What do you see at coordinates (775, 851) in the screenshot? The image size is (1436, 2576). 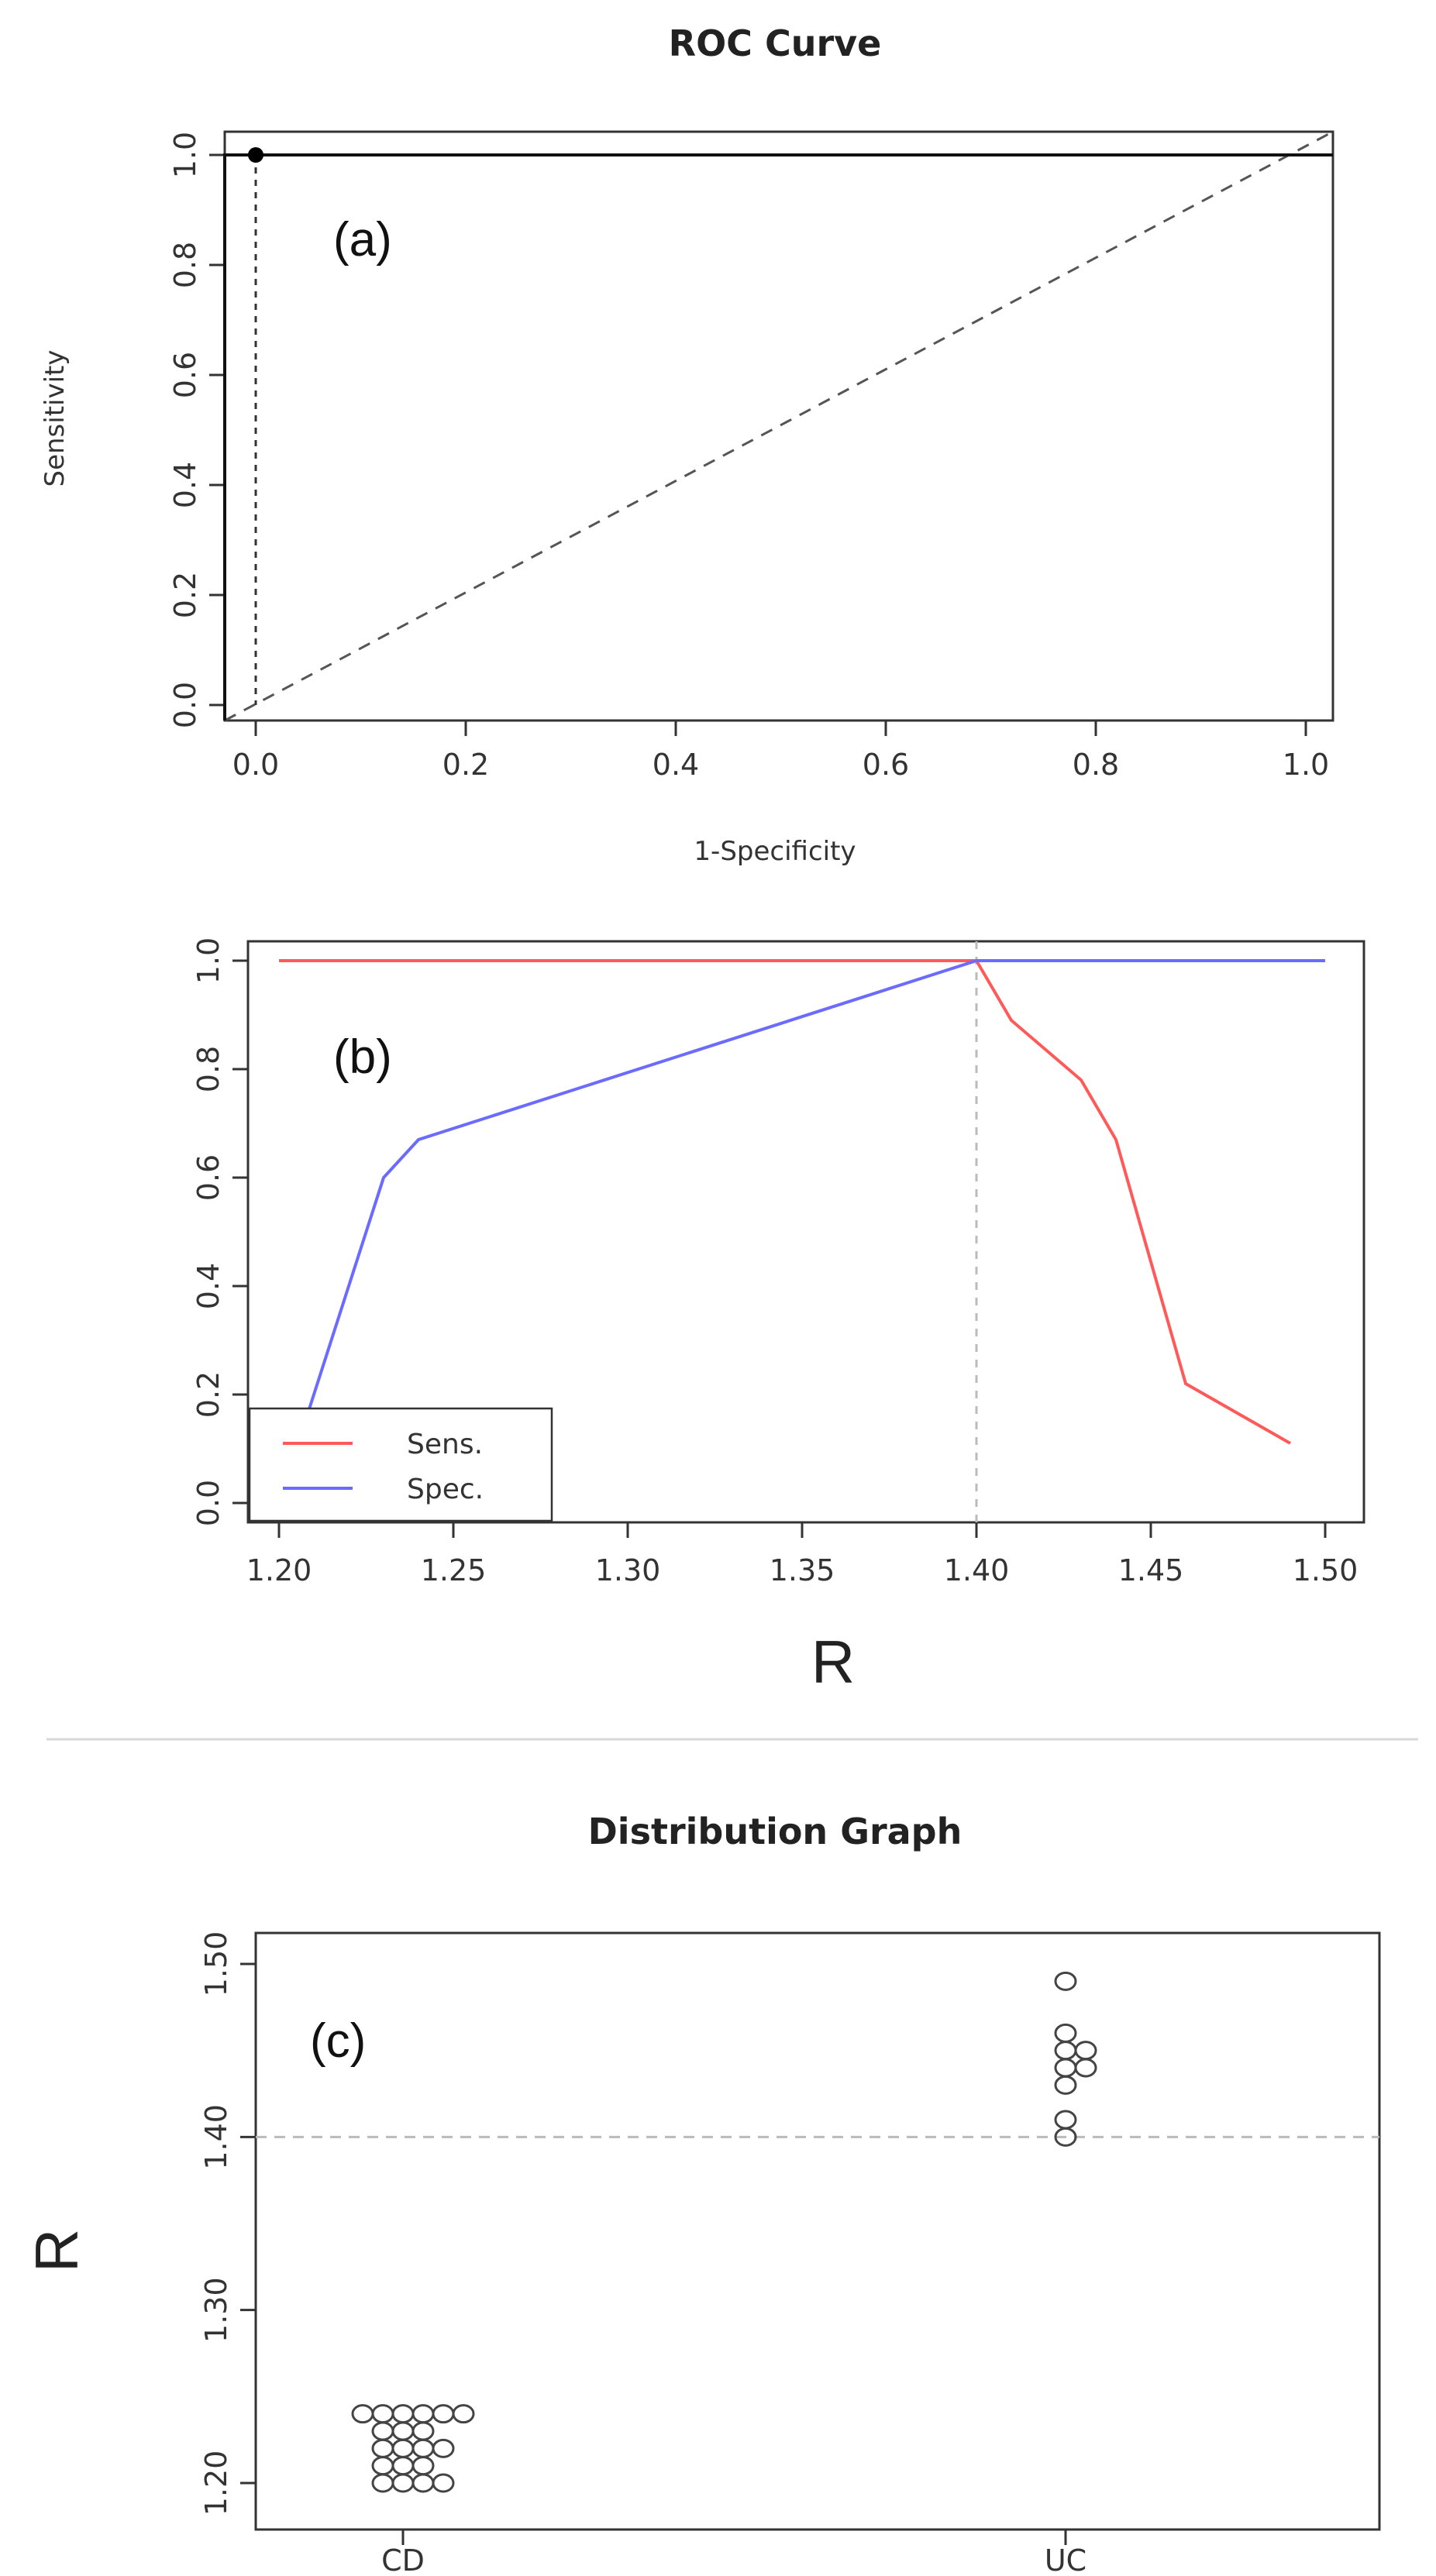 I see `roc-x-axis-label: 1-Specificity` at bounding box center [775, 851].